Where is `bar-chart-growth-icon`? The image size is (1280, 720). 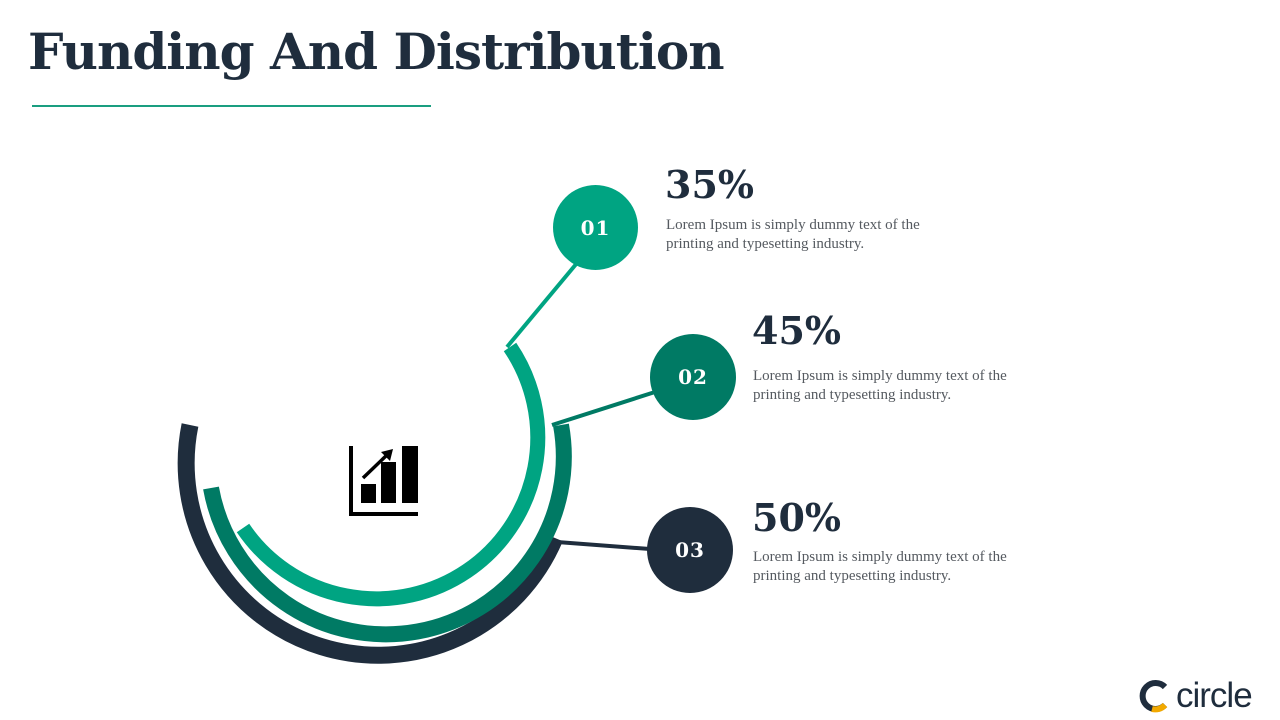 bar-chart-growth-icon is located at coordinates (383, 481).